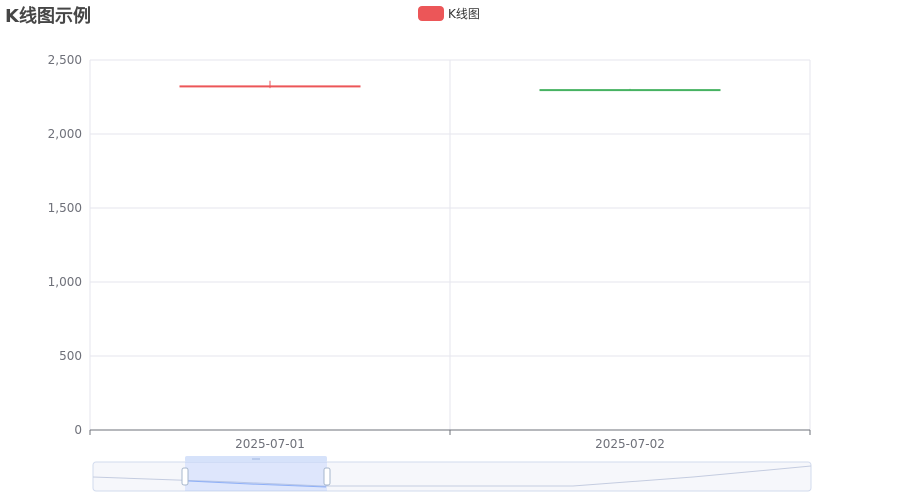 This screenshot has height=500, width=900. I want to click on legend-item-kline: K线图, so click(449, 13).